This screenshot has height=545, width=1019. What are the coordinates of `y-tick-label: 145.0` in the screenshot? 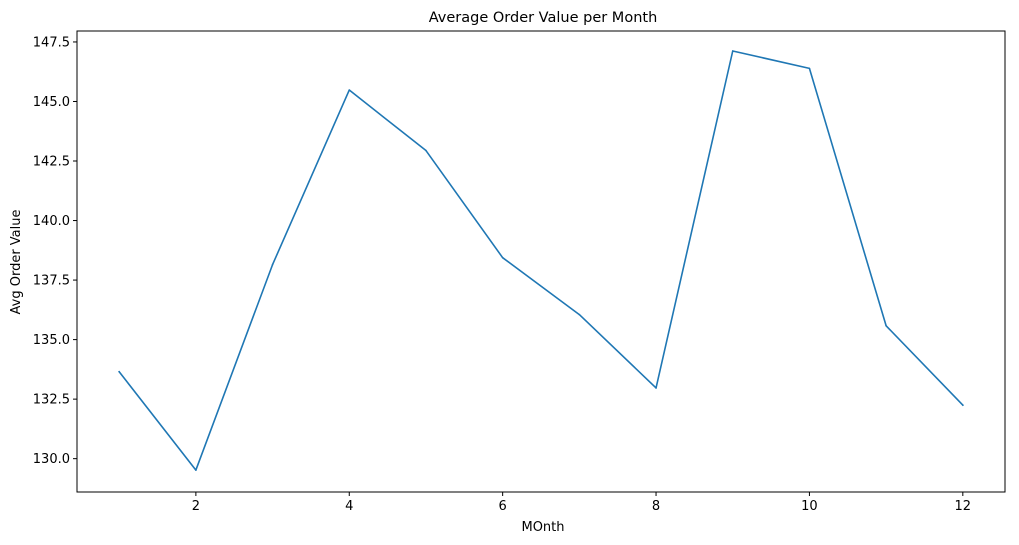 It's located at (51, 102).